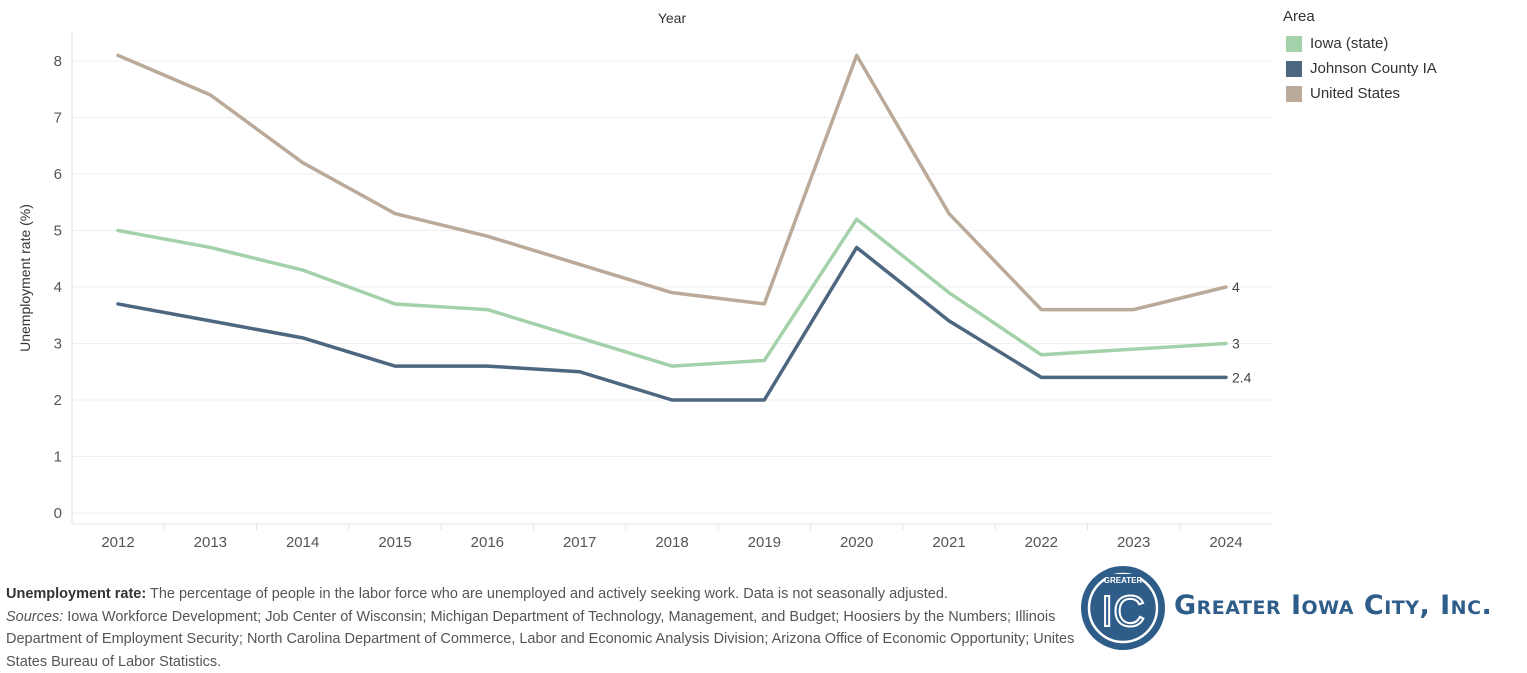 This screenshot has height=673, width=1527. I want to click on x-tick-label-2012: 2012, so click(117, 542).